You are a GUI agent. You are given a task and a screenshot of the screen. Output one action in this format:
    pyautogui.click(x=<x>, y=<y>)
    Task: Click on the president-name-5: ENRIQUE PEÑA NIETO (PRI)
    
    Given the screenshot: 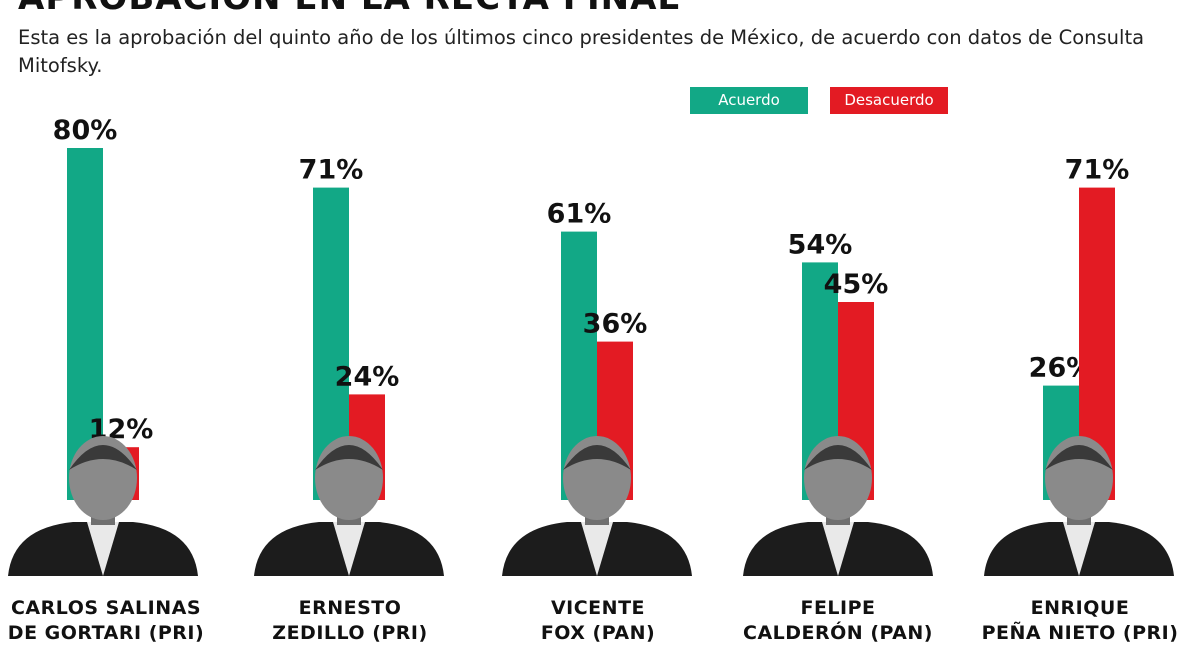 What is the action you would take?
    pyautogui.click(x=1080, y=621)
    